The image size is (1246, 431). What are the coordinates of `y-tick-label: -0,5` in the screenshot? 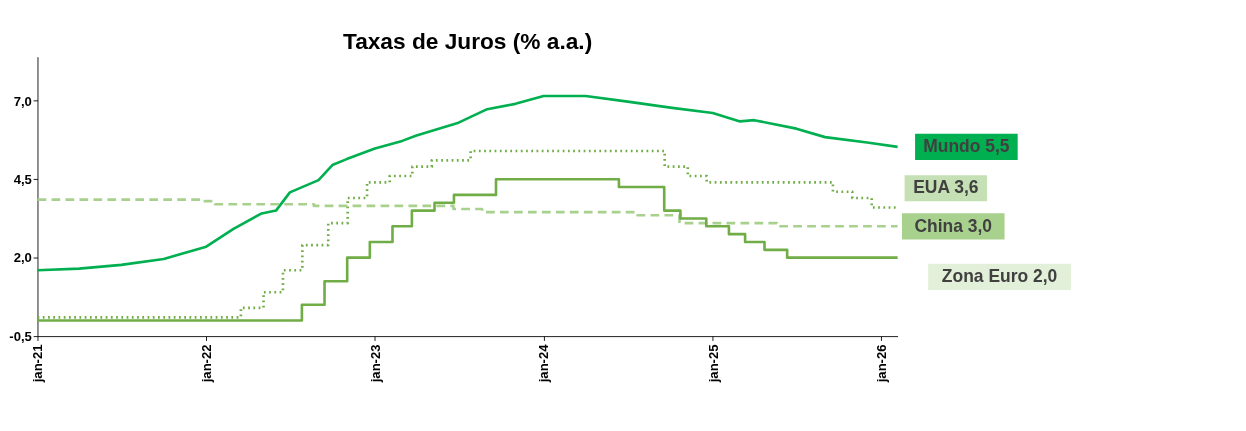 It's located at (20, 336).